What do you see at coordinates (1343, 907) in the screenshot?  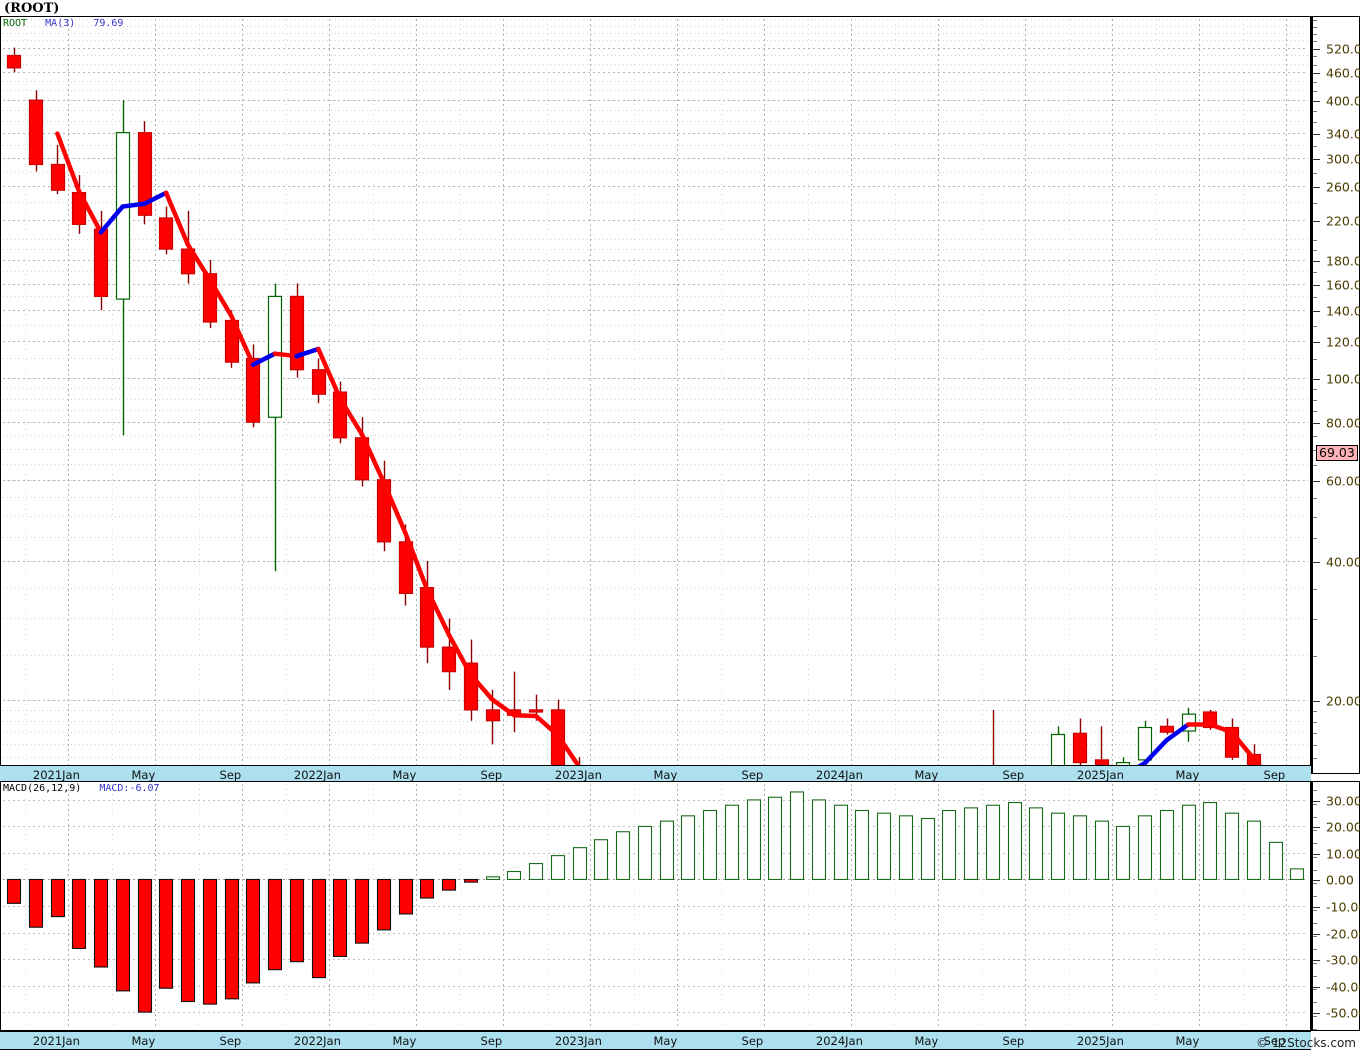 I see `macd-axis-label: -10.00` at bounding box center [1343, 907].